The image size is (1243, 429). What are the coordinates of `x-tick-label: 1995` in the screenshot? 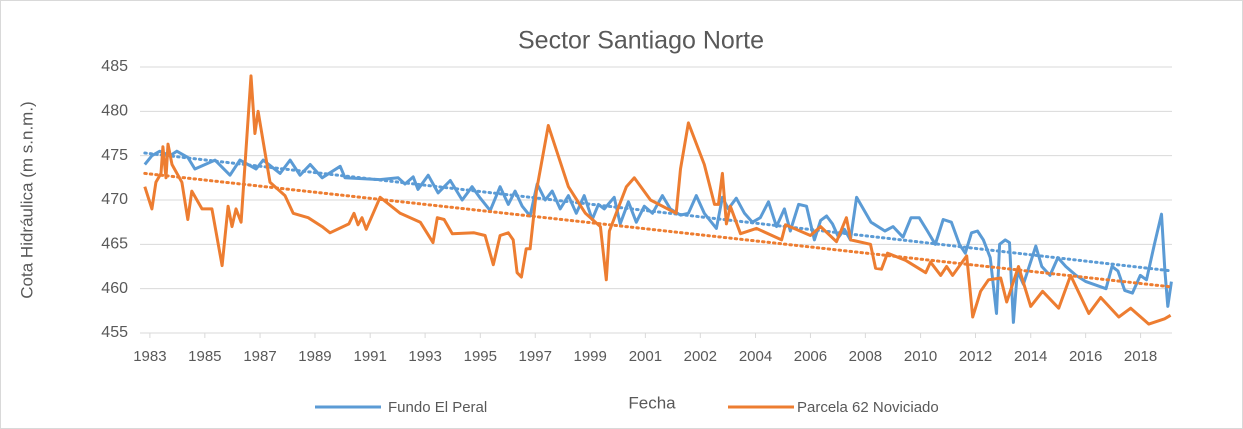 It's located at (480, 356).